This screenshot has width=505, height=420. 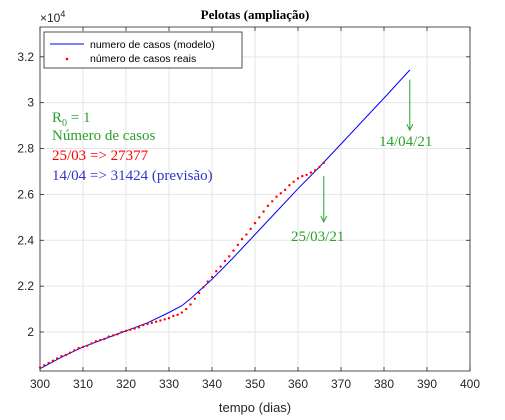 What do you see at coordinates (169, 384) in the screenshot?
I see `x-tick-label: 330` at bounding box center [169, 384].